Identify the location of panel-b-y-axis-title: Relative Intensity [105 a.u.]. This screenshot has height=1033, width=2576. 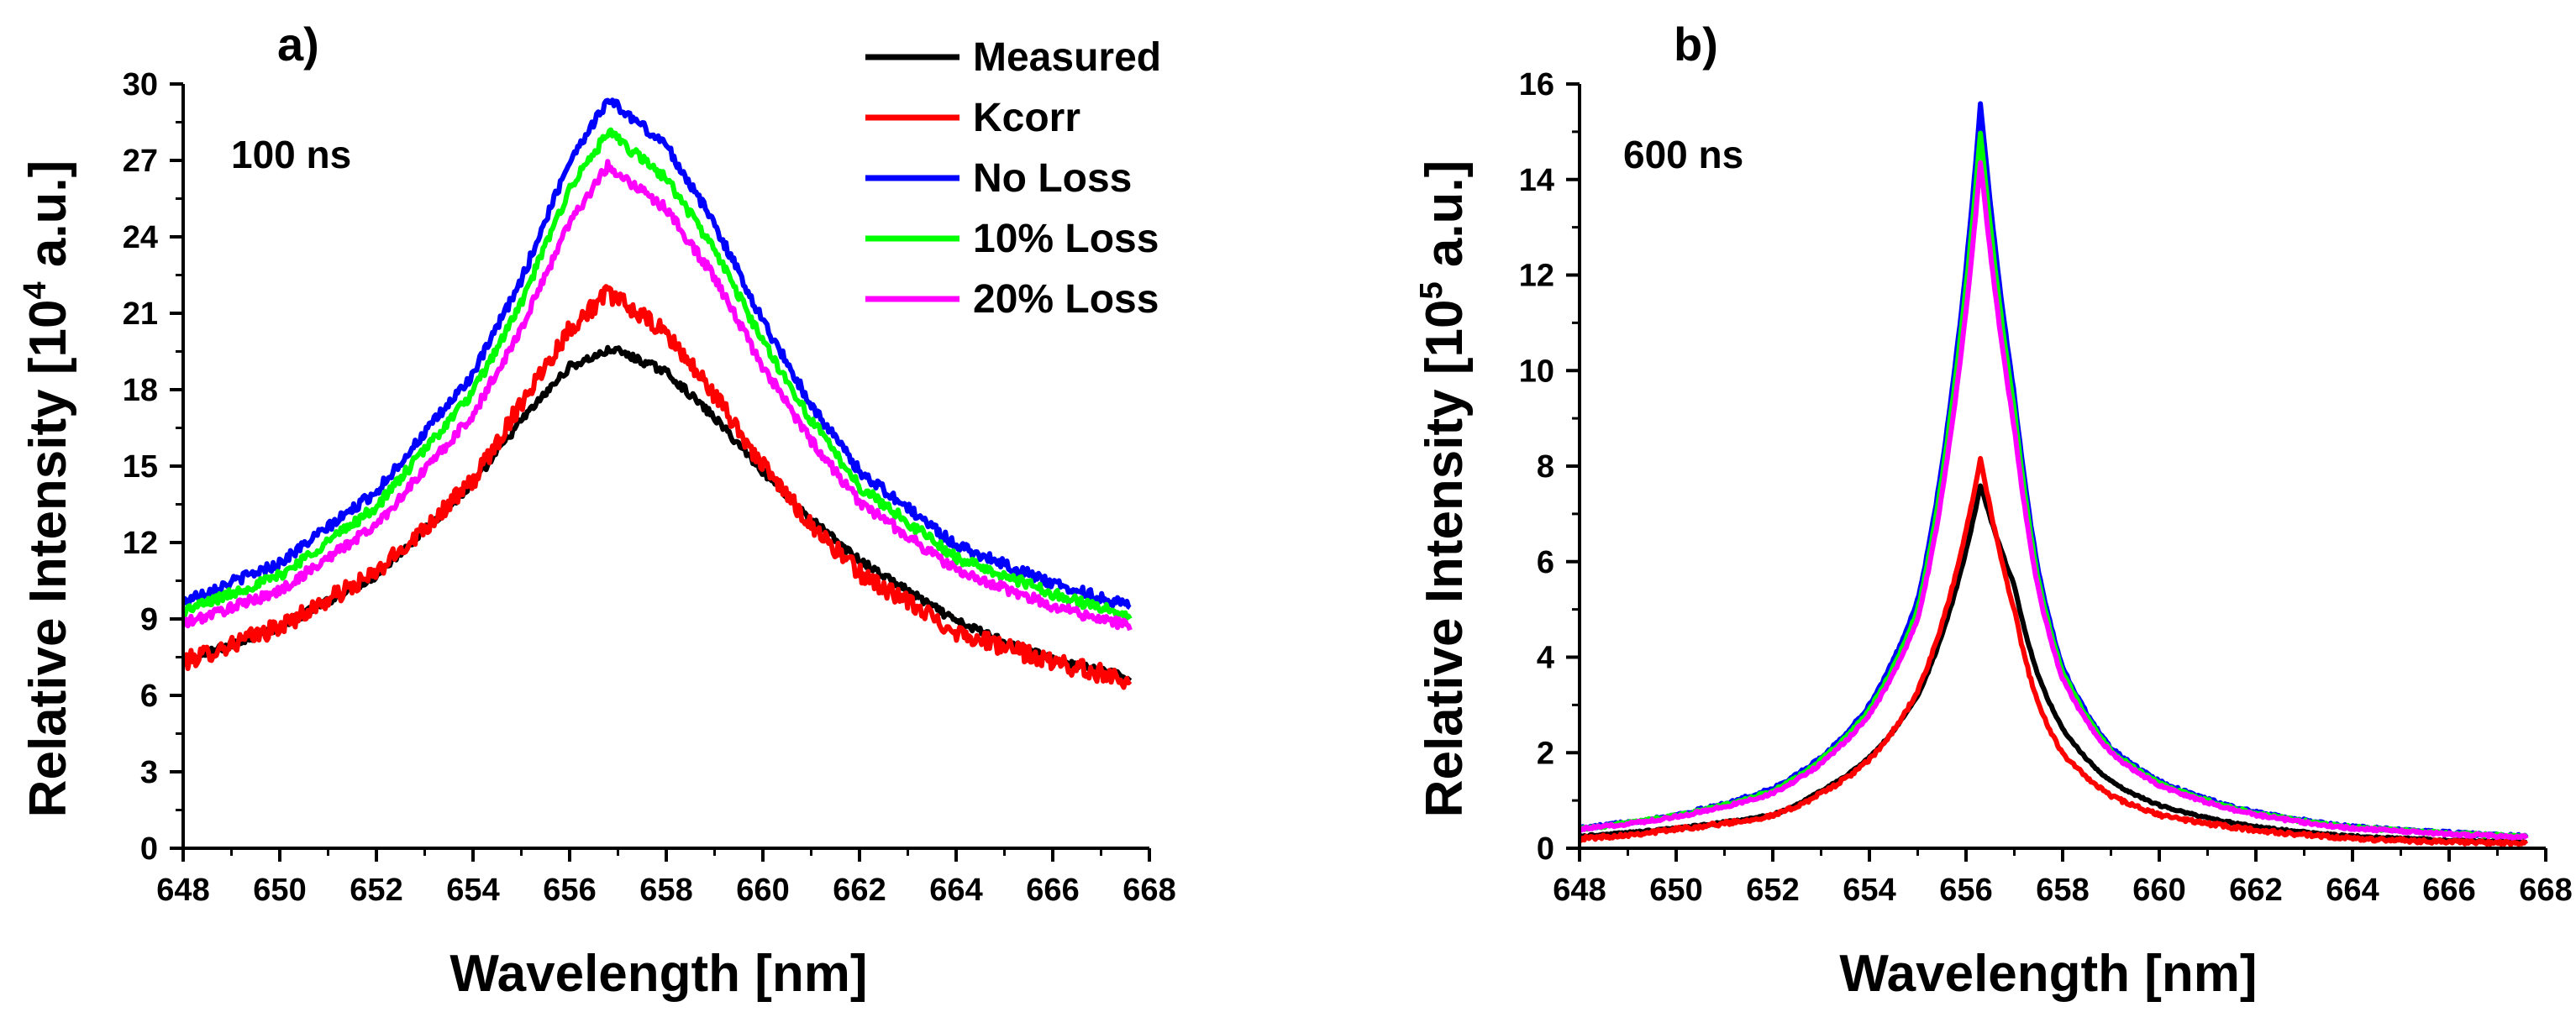
(1444, 489).